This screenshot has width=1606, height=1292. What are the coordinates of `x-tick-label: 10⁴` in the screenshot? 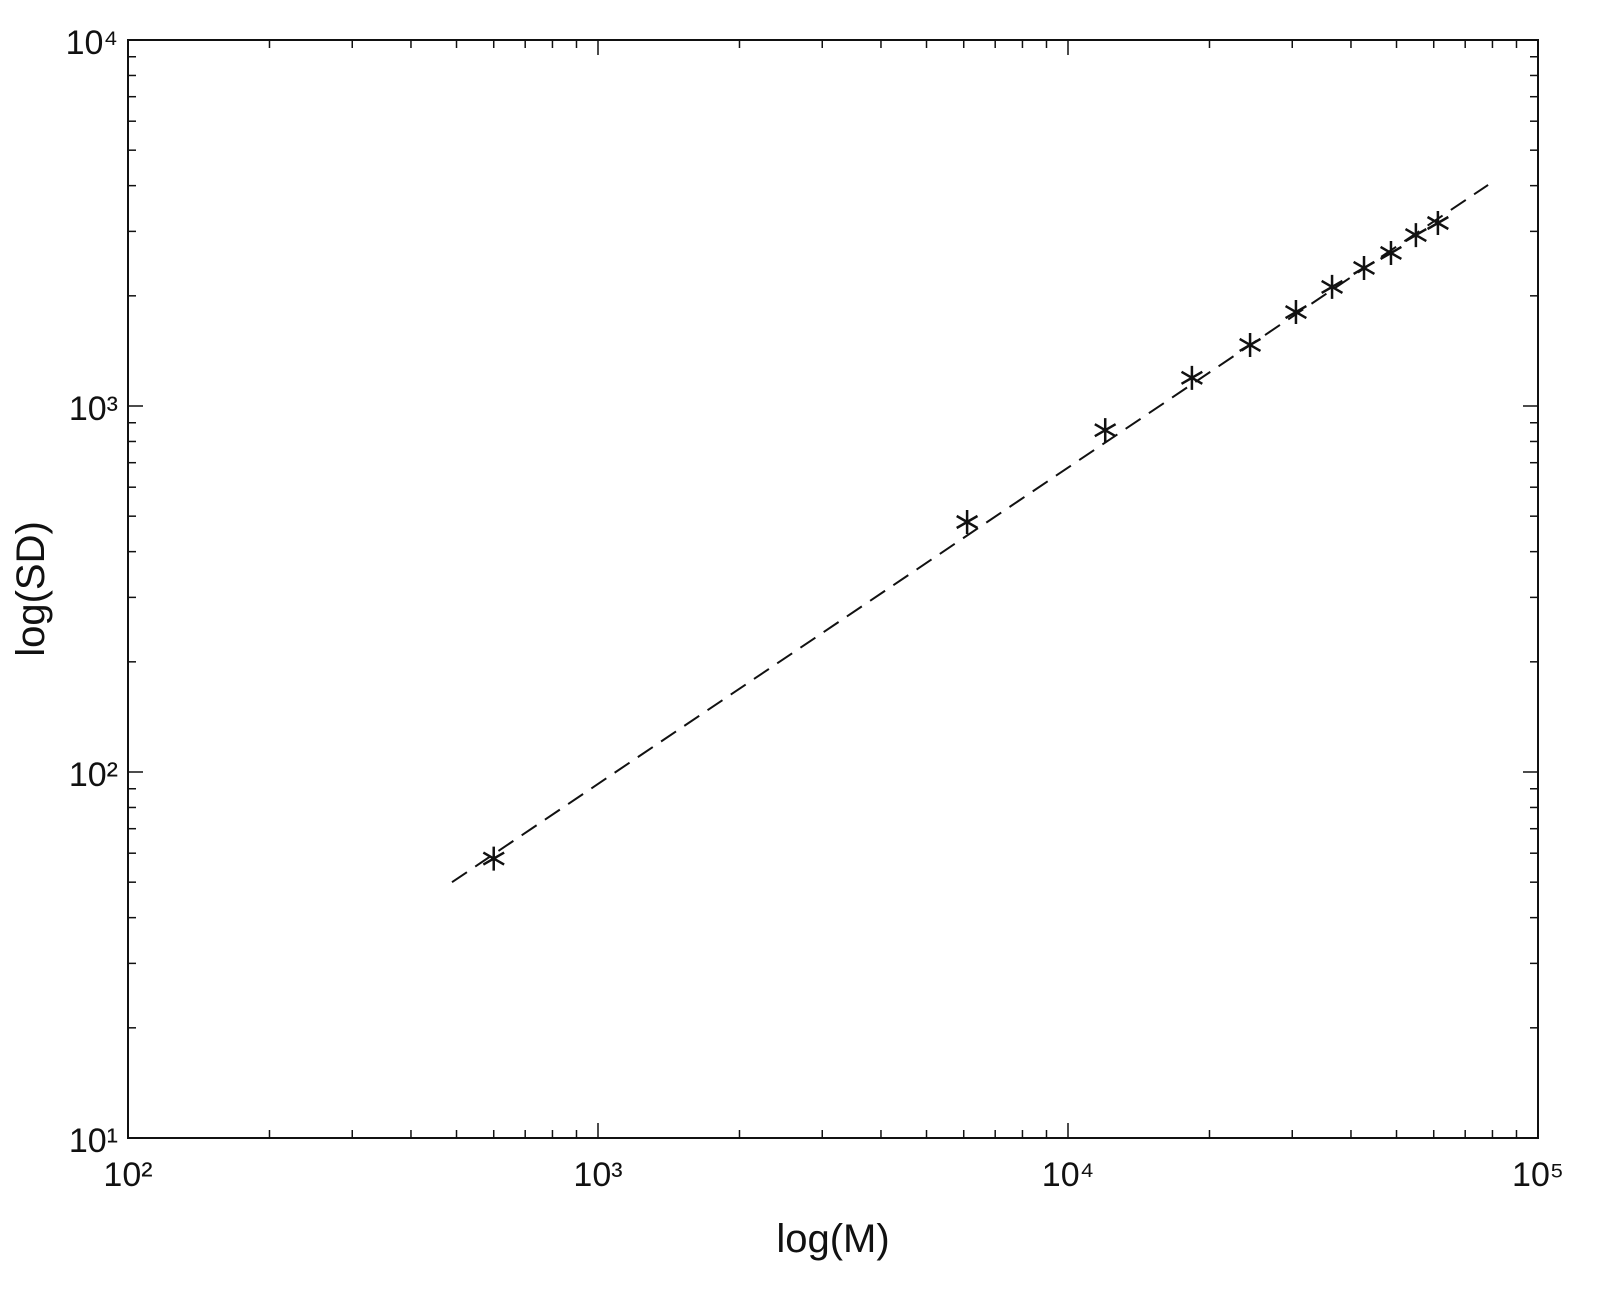 It's located at (1068, 1175).